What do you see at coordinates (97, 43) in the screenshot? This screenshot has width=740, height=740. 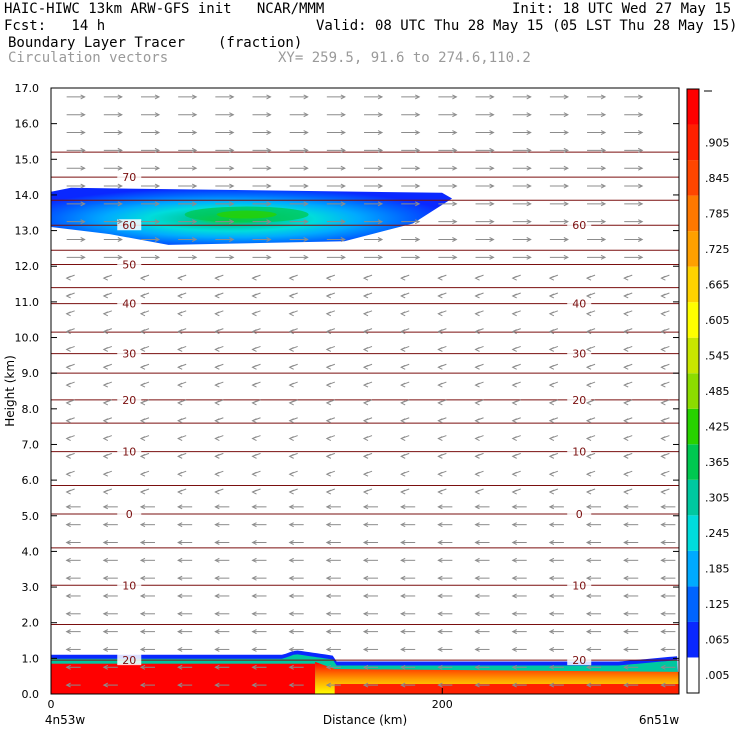 I see `field-name: Boundary Layer Tracer` at bounding box center [97, 43].